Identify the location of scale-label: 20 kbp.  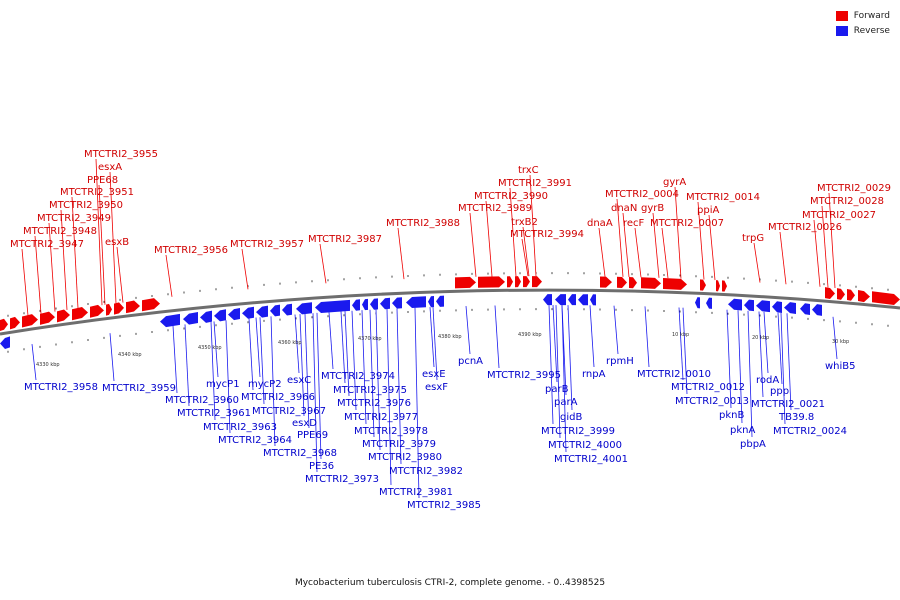
(760, 338).